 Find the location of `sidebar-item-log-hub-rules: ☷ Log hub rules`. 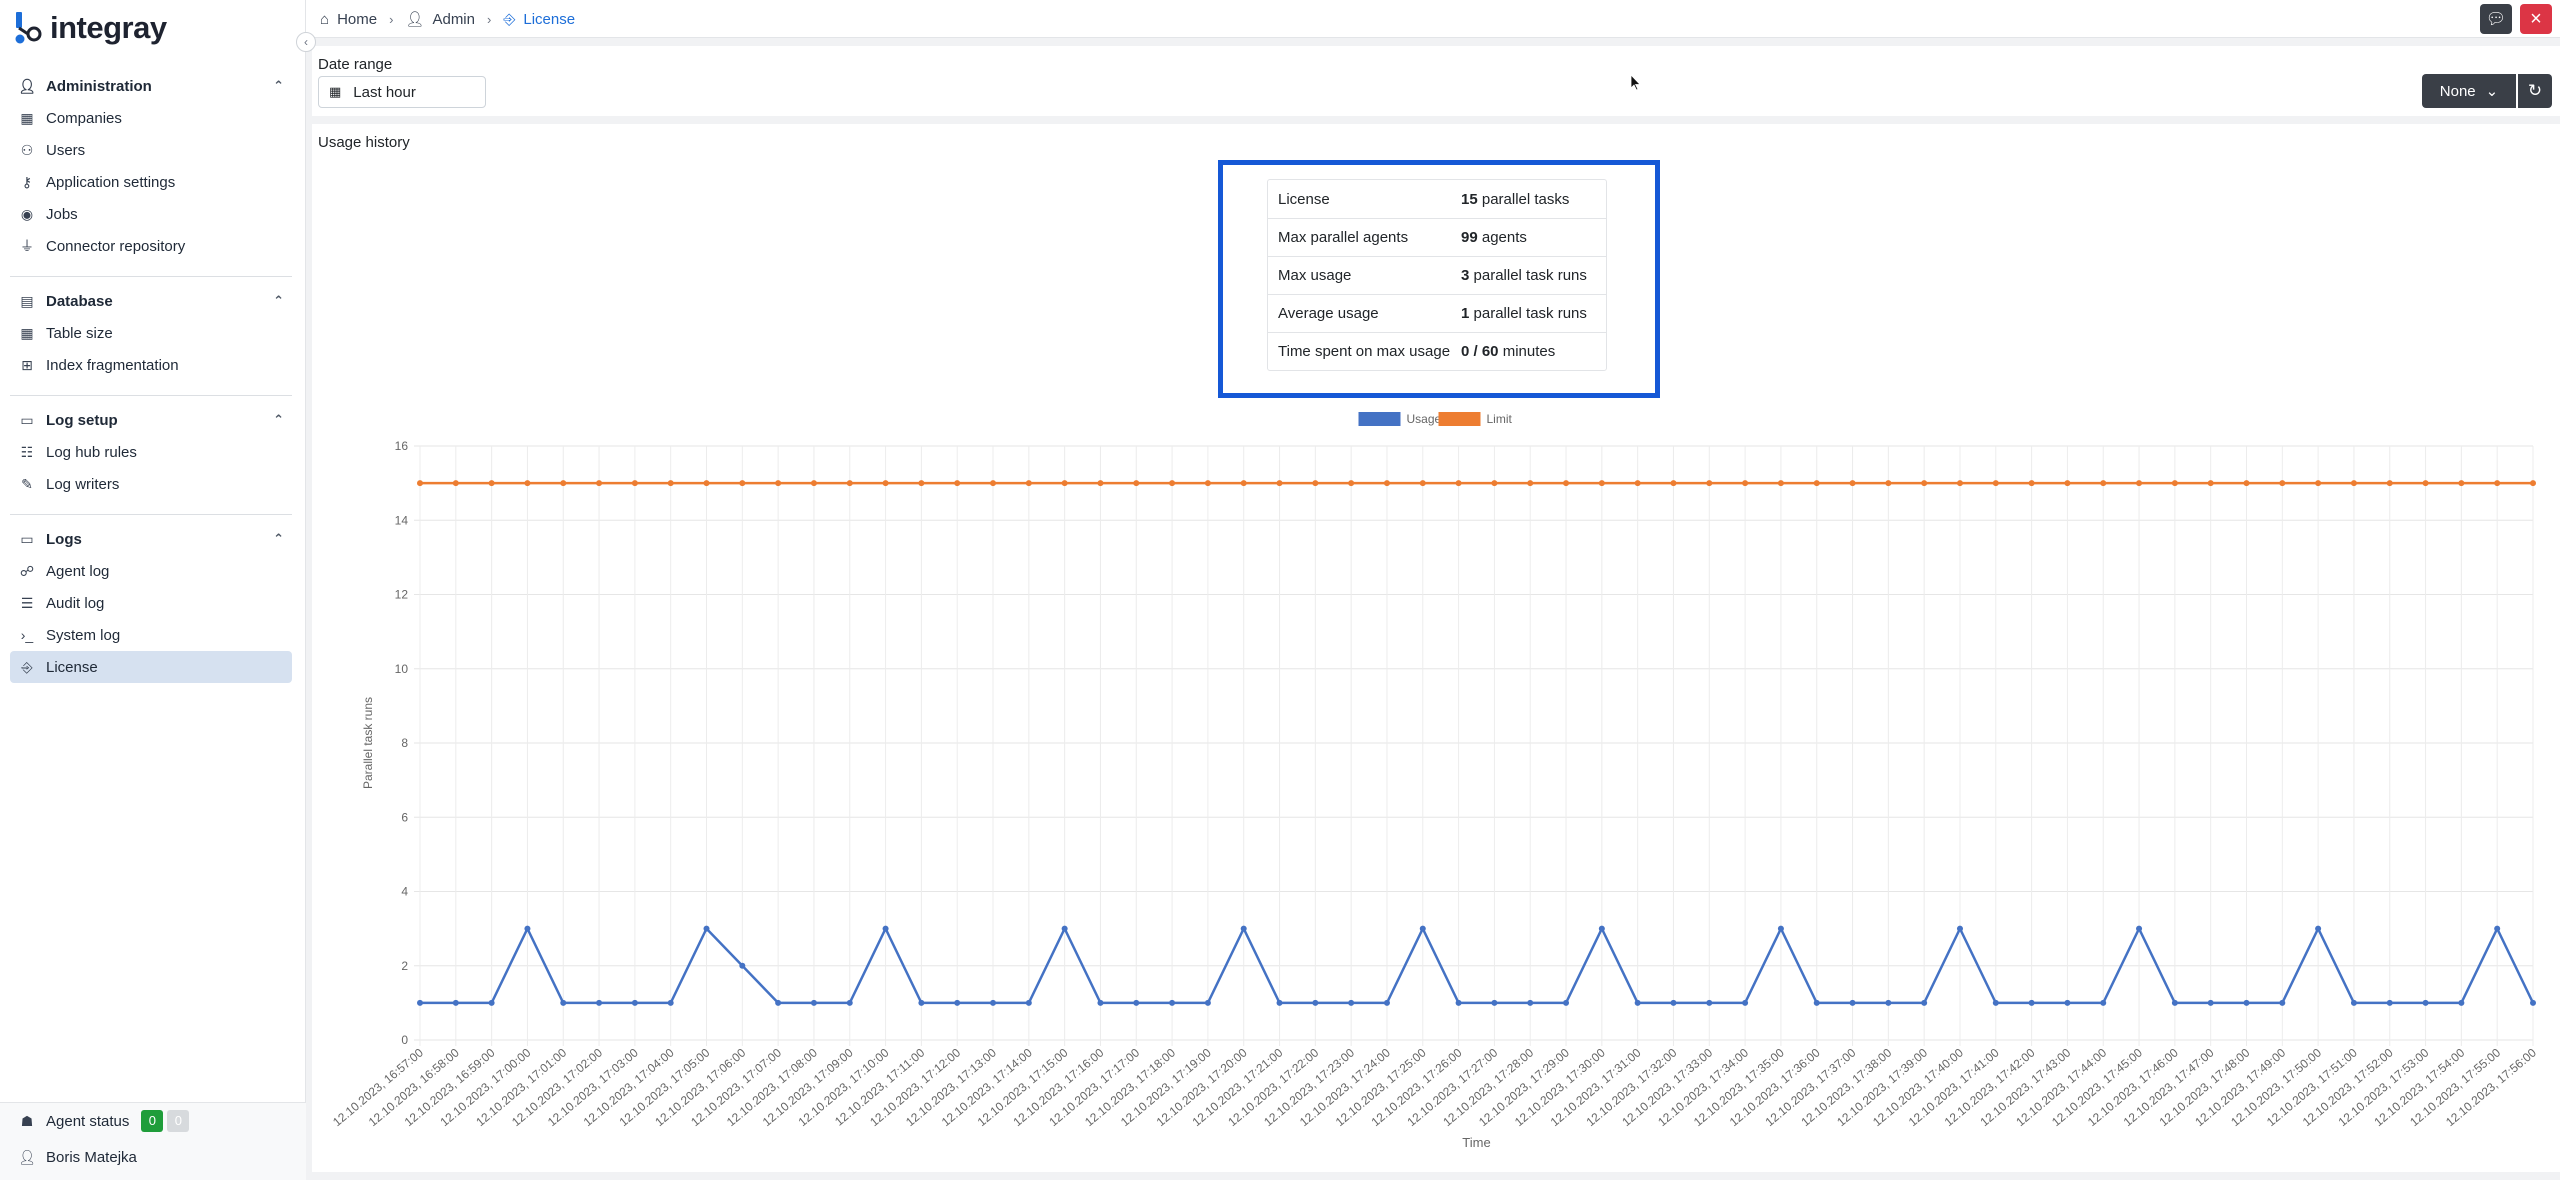

sidebar-item-log-hub-rules: ☷ Log hub rules is located at coordinates (151, 452).